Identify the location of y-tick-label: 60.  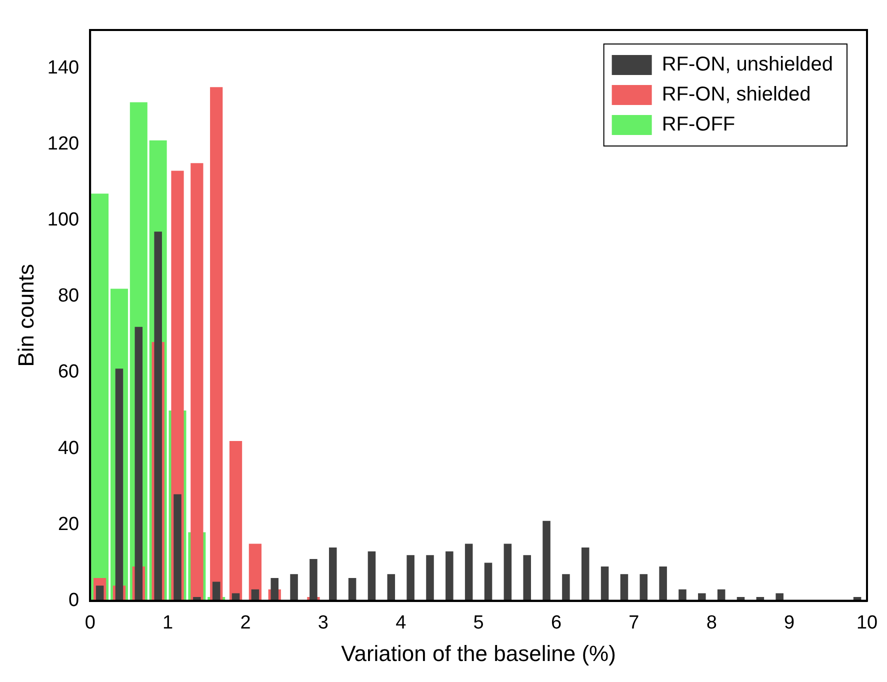
(69, 372).